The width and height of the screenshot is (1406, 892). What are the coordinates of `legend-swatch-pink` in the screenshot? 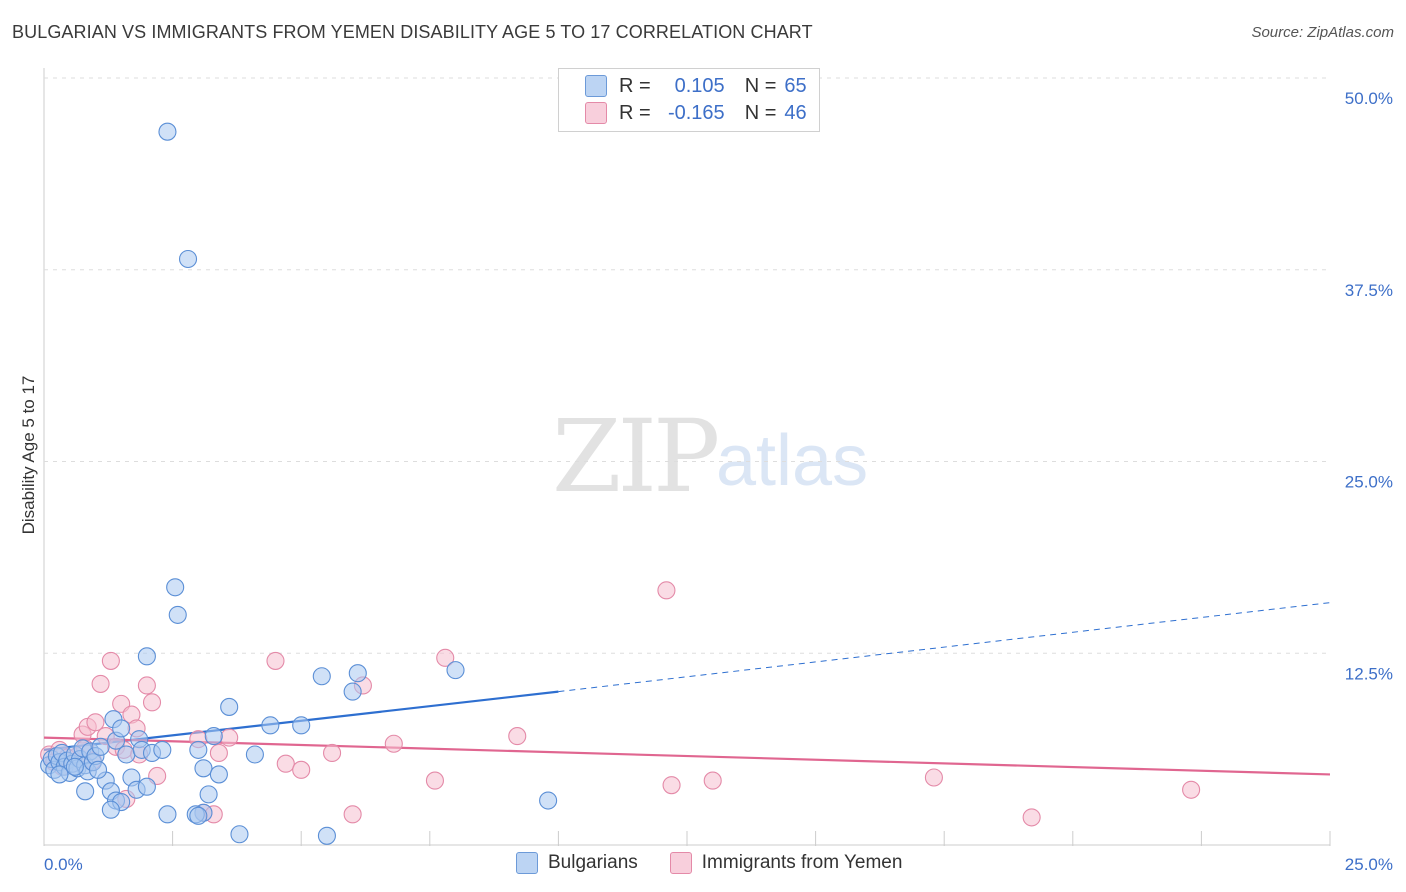 It's located at (596, 113).